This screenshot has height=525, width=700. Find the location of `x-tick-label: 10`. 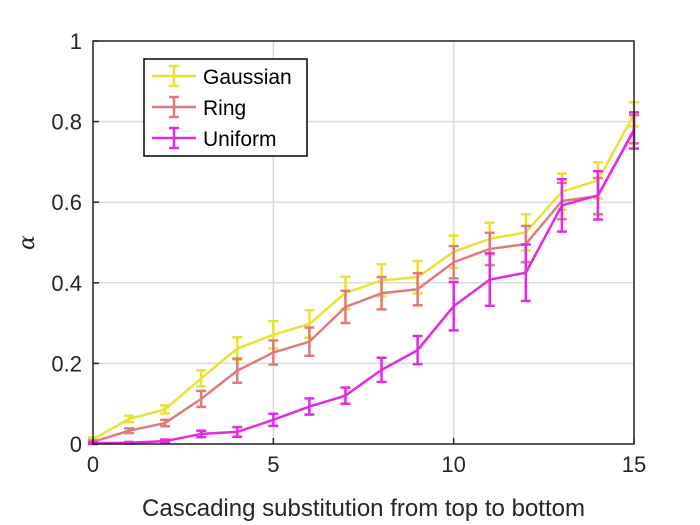

x-tick-label: 10 is located at coordinates (453, 464).